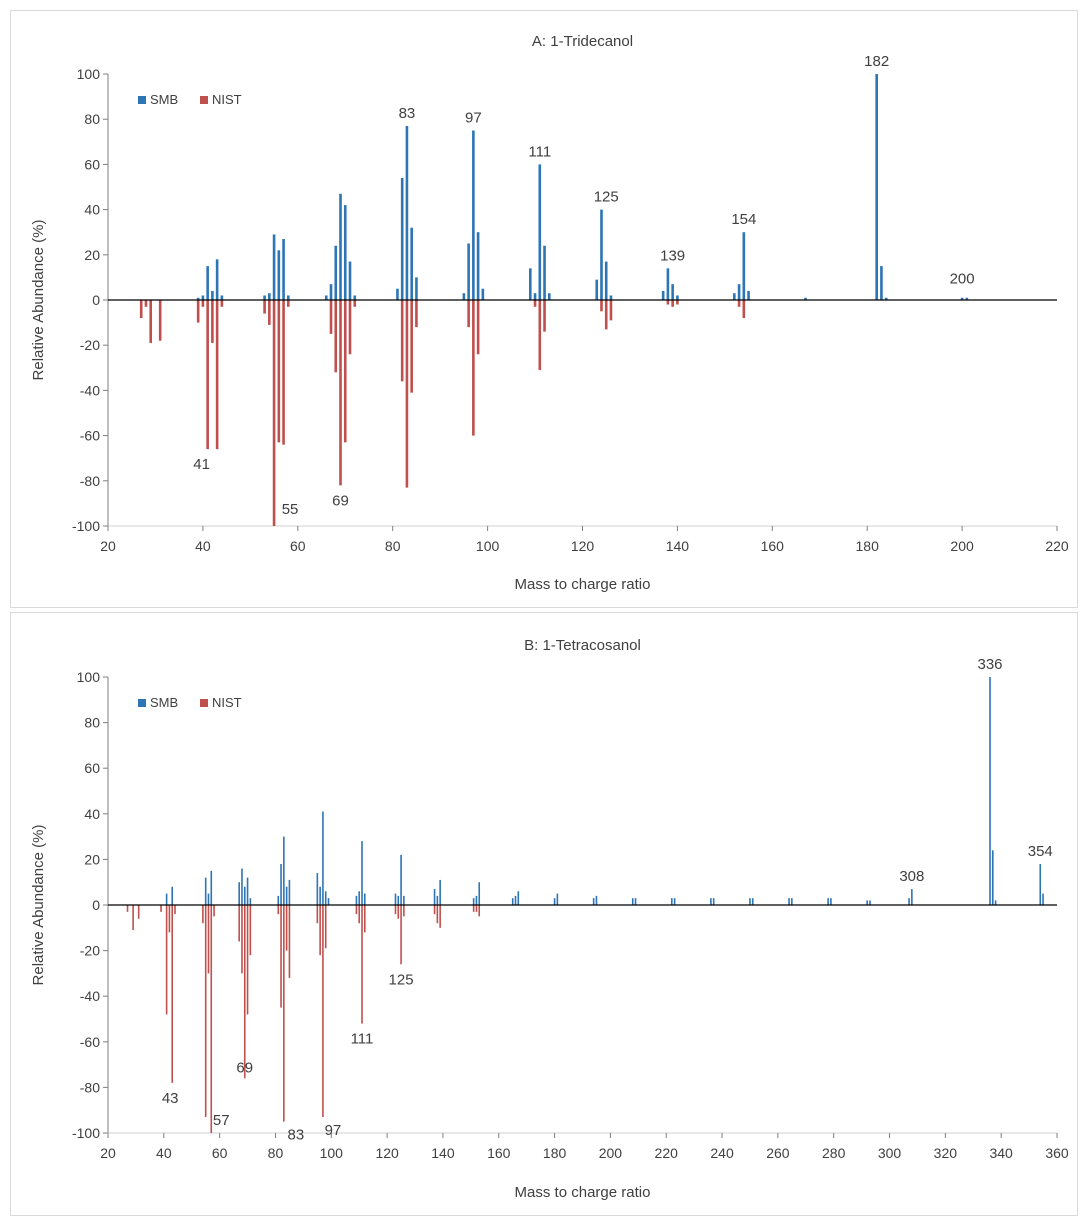 The image size is (1080, 1218). What do you see at coordinates (582, 41) in the screenshot?
I see `chart-a-title: A: 1-Tridecanol` at bounding box center [582, 41].